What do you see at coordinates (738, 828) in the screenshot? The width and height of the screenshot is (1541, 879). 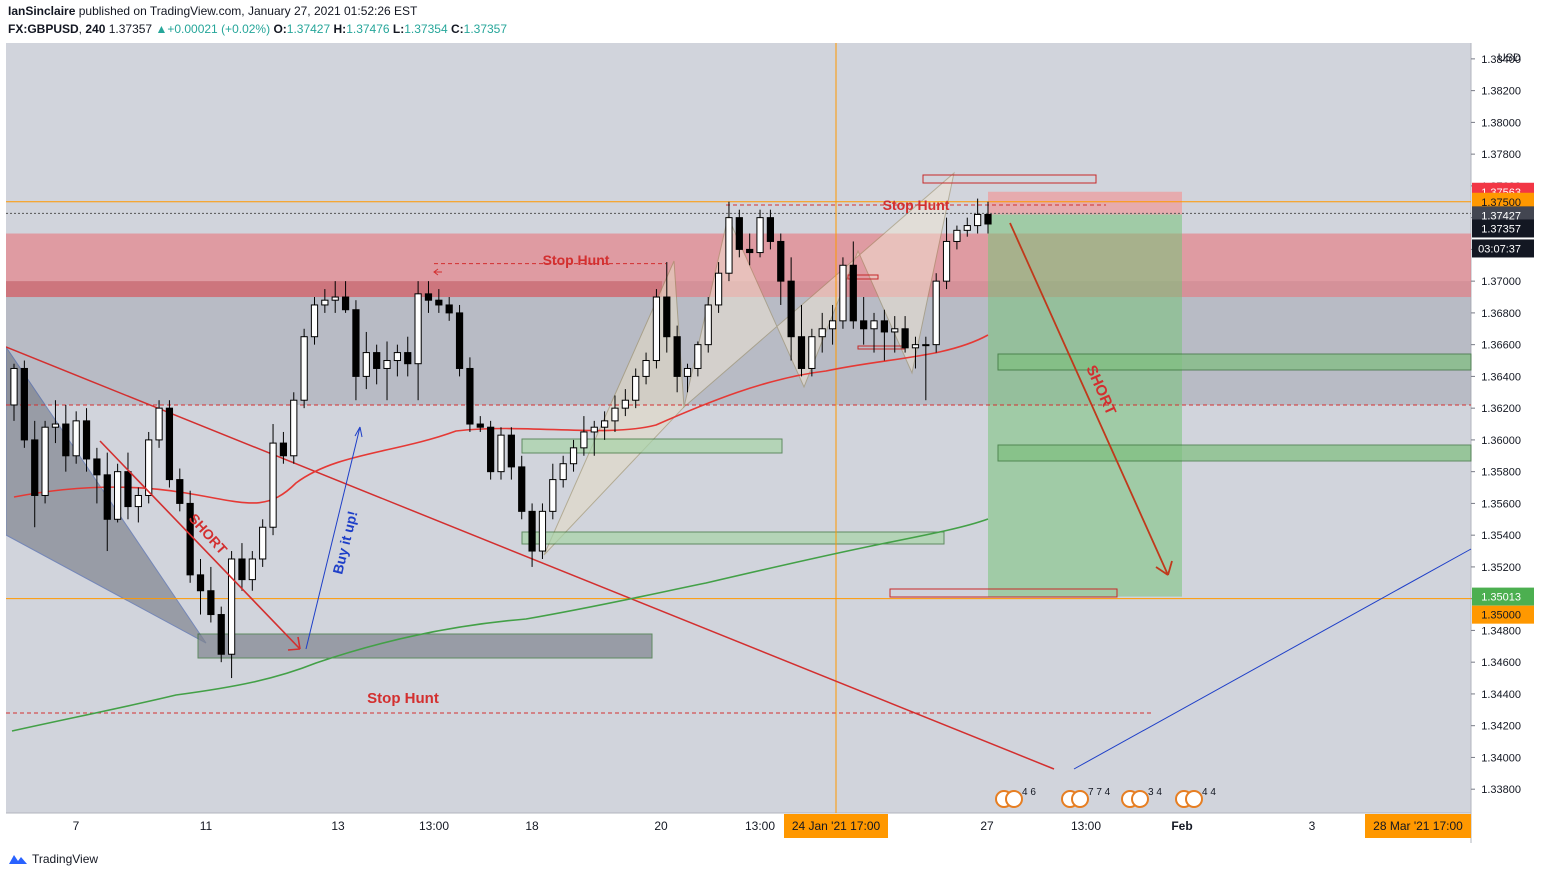 I see `time-axis-background` at bounding box center [738, 828].